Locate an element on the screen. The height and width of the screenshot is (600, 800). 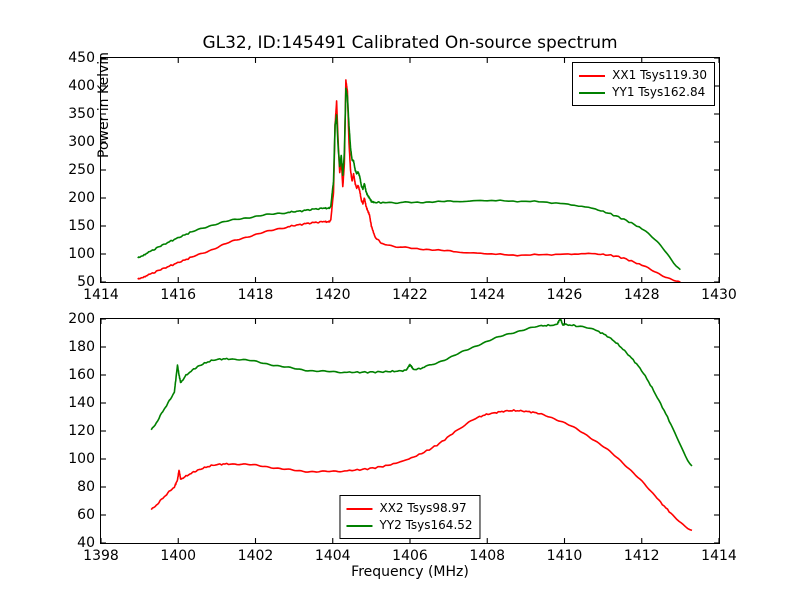
x-tick-label: 1422 is located at coordinates (410, 295).